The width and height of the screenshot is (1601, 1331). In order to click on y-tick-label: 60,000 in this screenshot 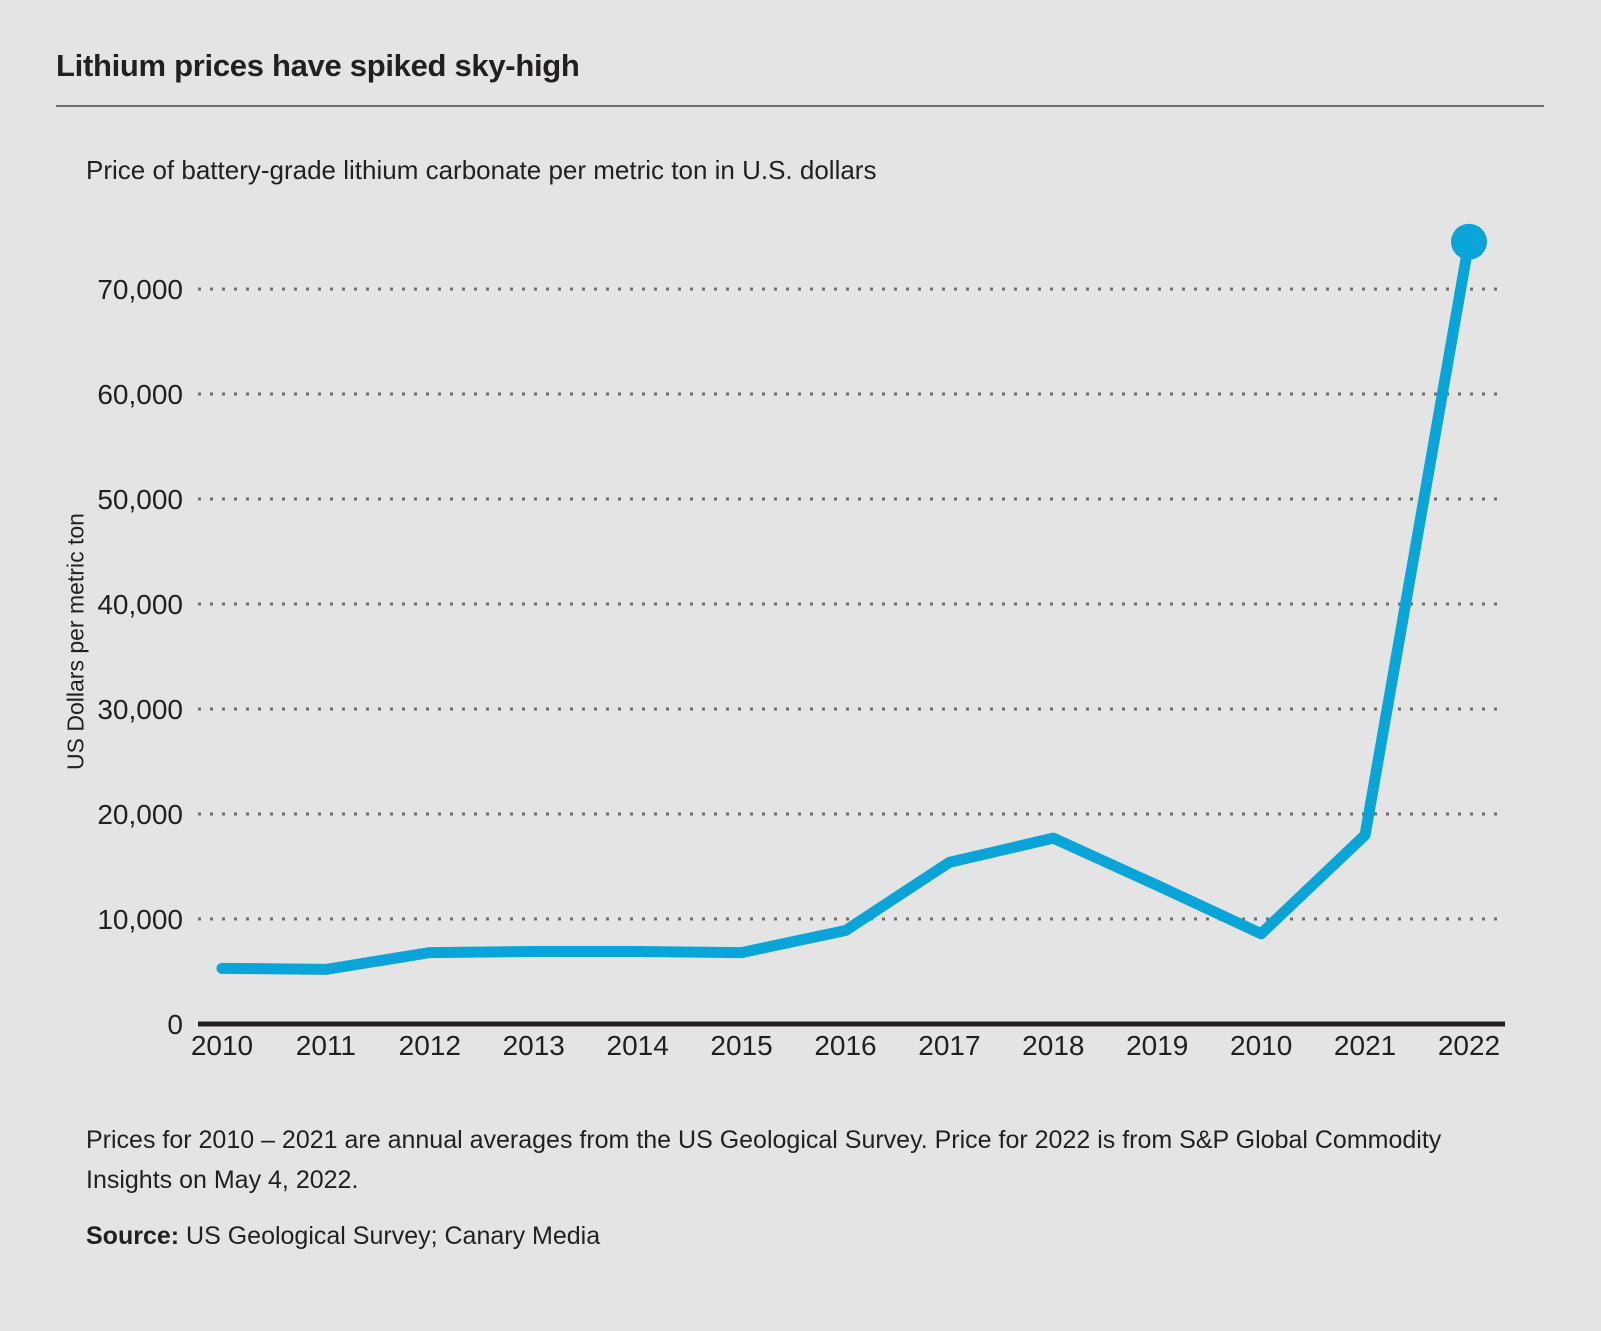, I will do `click(140, 394)`.